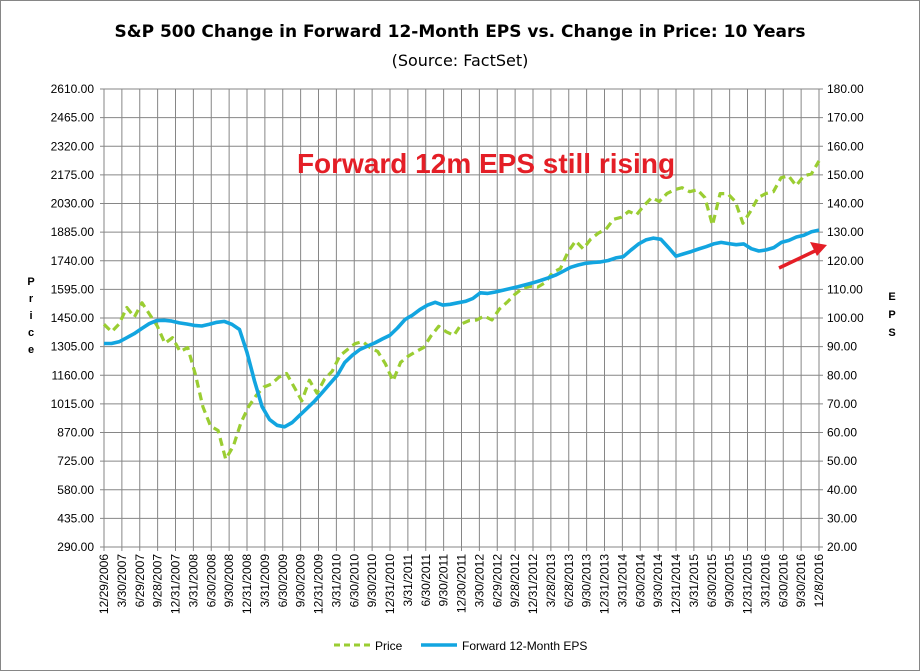 This screenshot has height=671, width=920. Describe the element at coordinates (802, 256) in the screenshot. I see `annotation-arrow` at that location.